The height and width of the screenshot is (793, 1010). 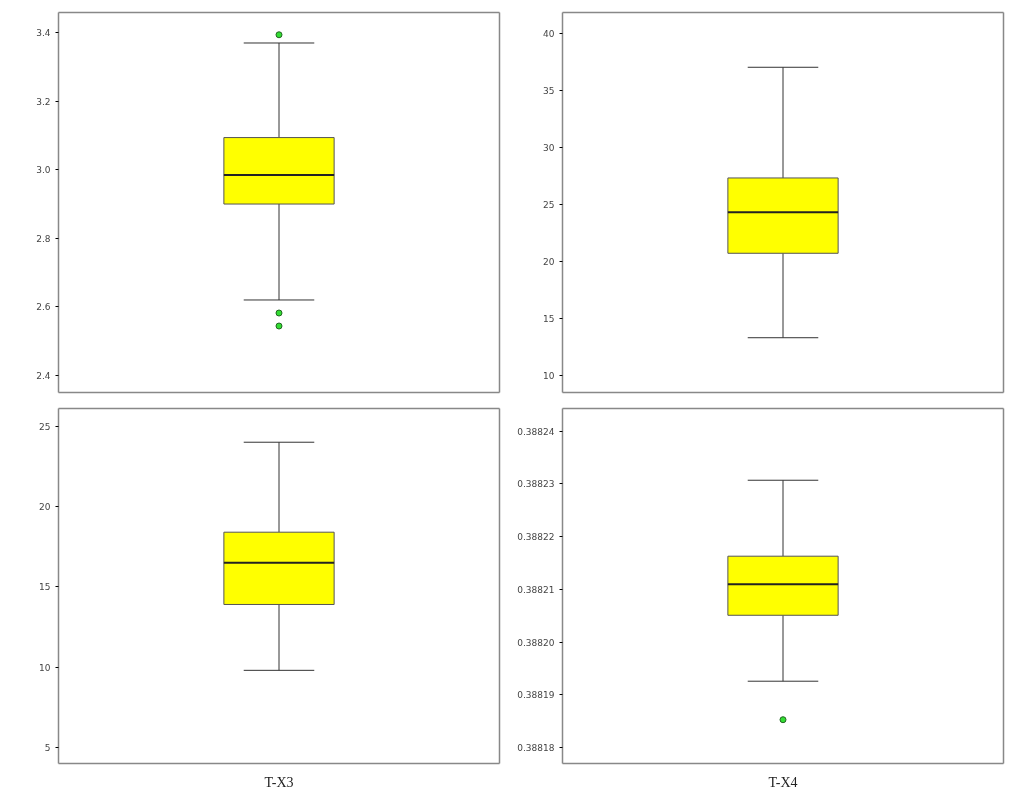 I want to click on y-tick-label: 0.38819, so click(x=536, y=695).